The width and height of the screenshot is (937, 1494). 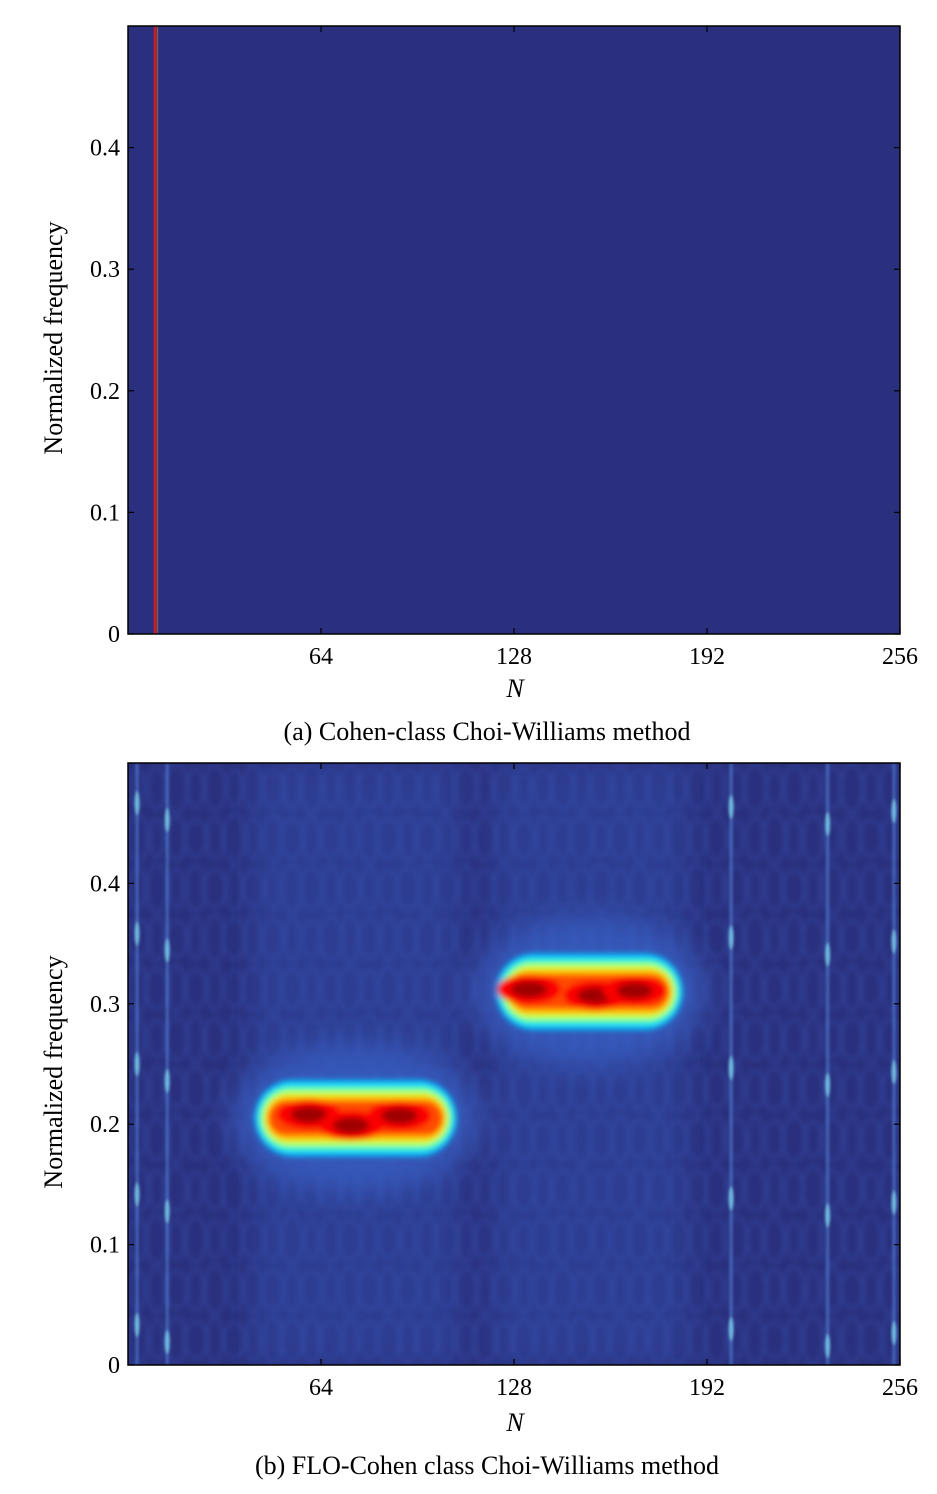 I want to click on y-axis-label-b: Normalized frequency, so click(x=53, y=1071).